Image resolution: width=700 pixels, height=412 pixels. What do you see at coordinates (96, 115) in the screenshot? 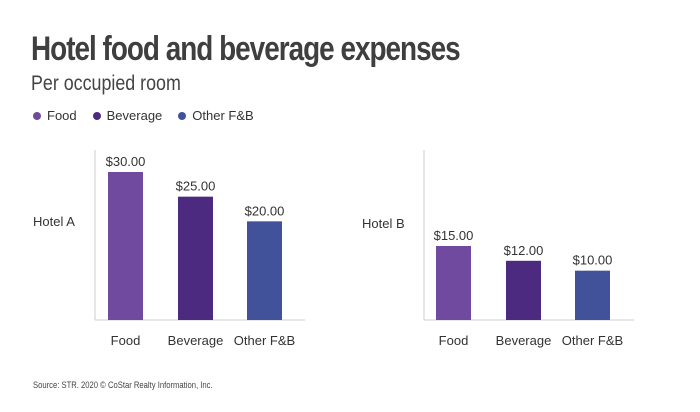
I see `legend-swatch-beverage` at bounding box center [96, 115].